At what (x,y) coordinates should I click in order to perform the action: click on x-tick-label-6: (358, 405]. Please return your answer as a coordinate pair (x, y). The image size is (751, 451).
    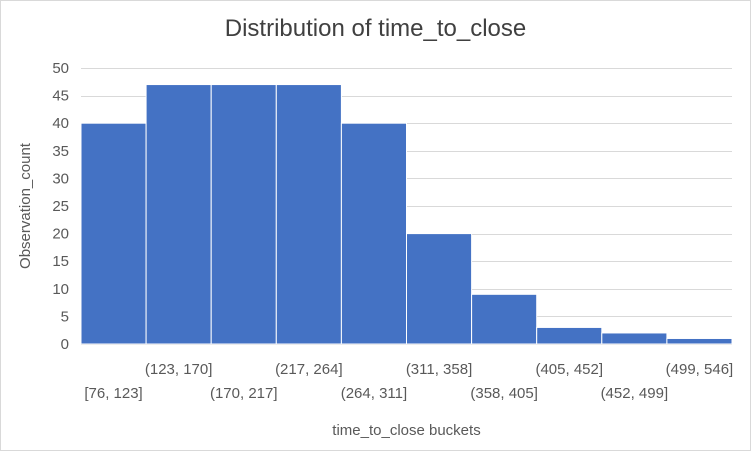
    Looking at the image, I should click on (504, 393).